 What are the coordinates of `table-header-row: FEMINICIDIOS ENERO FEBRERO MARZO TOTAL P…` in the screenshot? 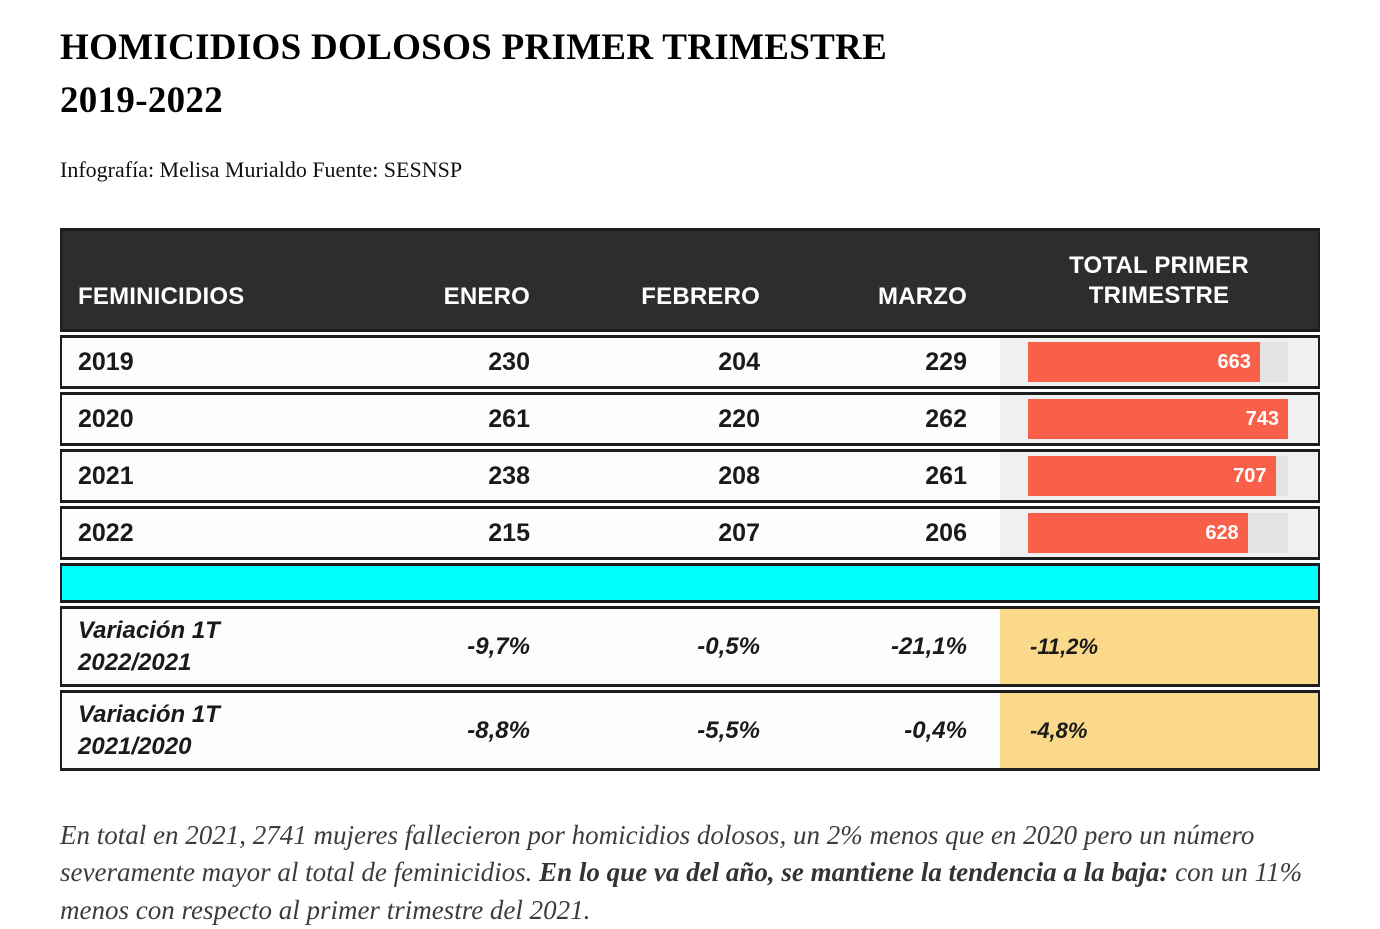 It's located at (690, 280).